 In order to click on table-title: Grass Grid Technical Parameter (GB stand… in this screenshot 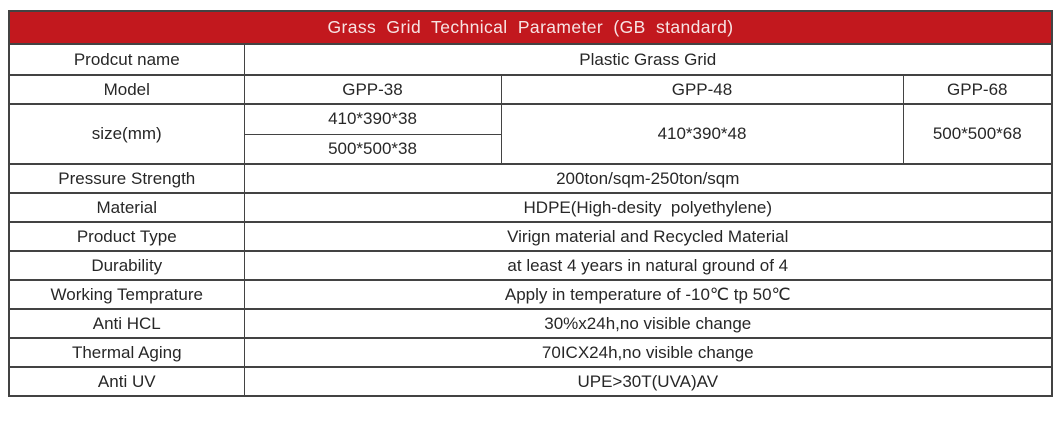, I will do `click(530, 27)`.